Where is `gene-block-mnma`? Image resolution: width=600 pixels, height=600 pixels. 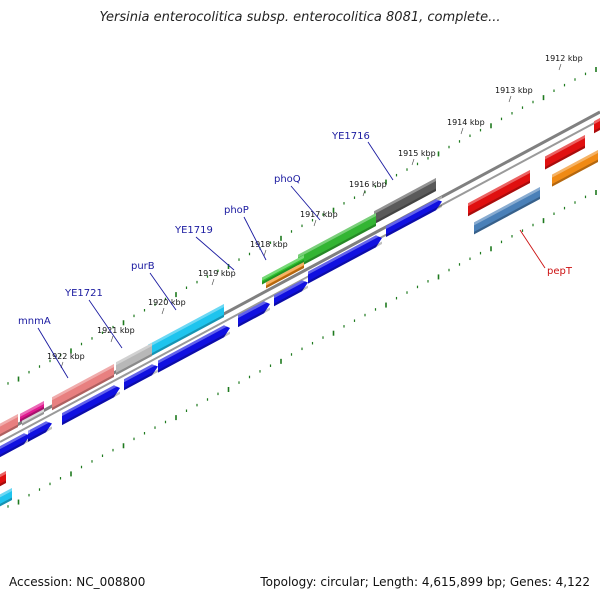
gene-block-mnma is located at coordinates (83, 387).